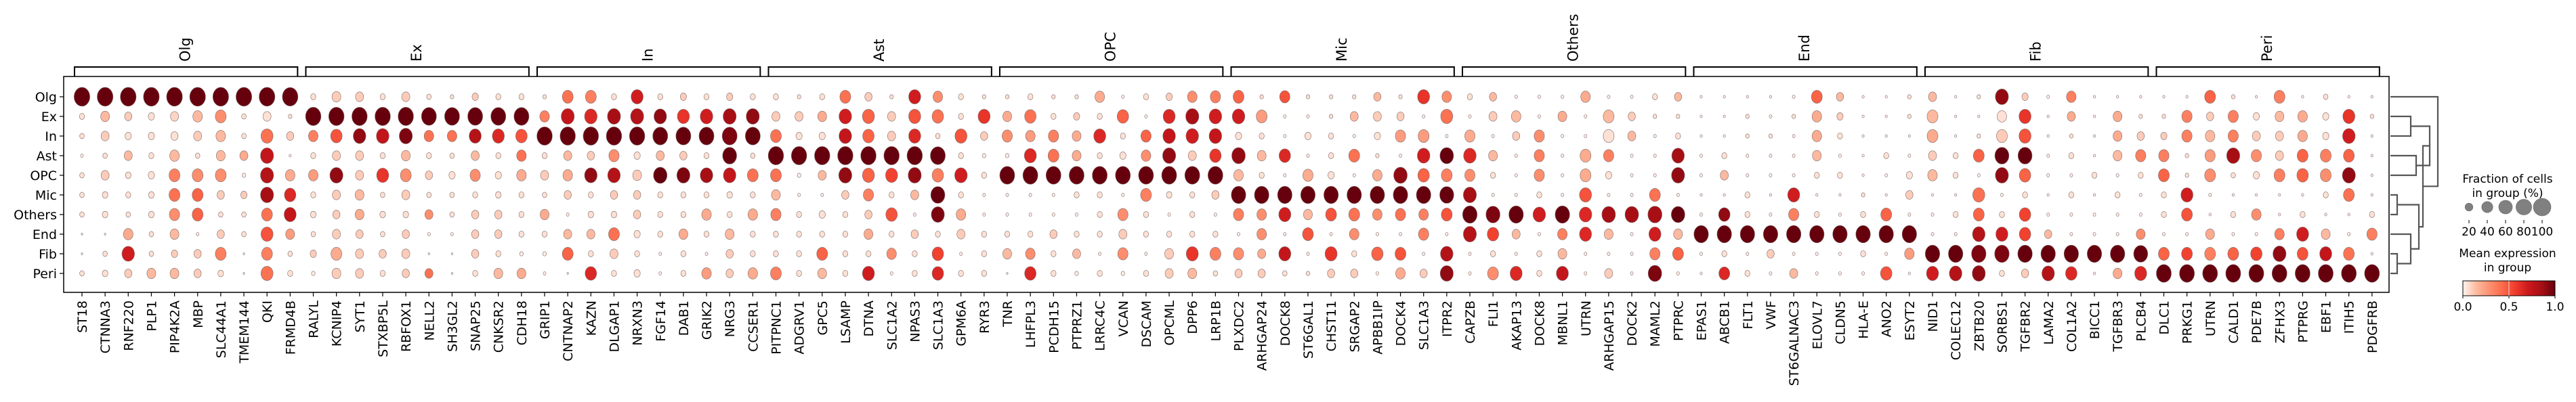 Image resolution: width=2576 pixels, height=402 pixels. What do you see at coordinates (1841, 322) in the screenshot?
I see `x-tick-label: CLDN5` at bounding box center [1841, 322].